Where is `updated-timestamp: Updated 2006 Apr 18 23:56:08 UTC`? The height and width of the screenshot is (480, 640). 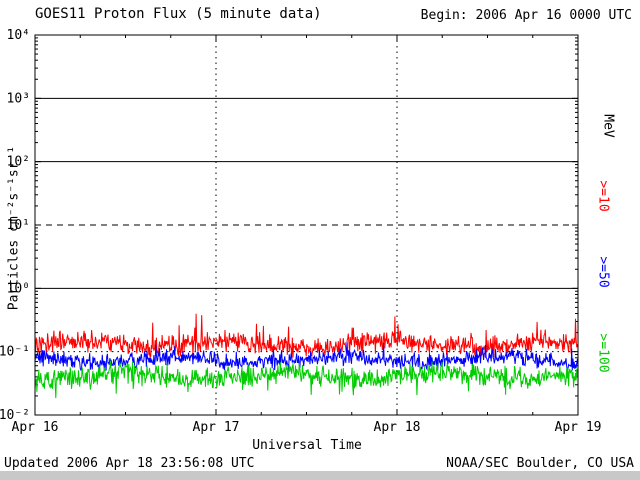
updated-timestamp: Updated 2006 Apr 18 23:56:08 UTC is located at coordinates (129, 463).